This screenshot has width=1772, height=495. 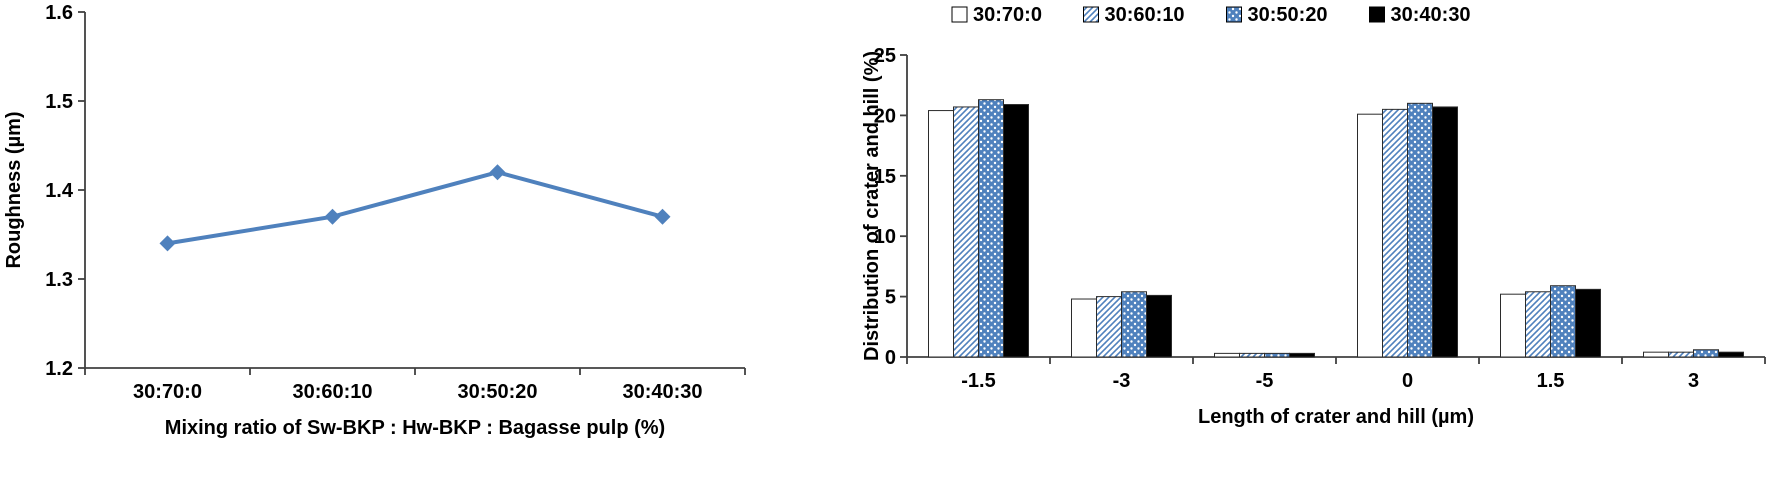 I want to click on x-tick-label: 1.5, so click(x=1551, y=381).